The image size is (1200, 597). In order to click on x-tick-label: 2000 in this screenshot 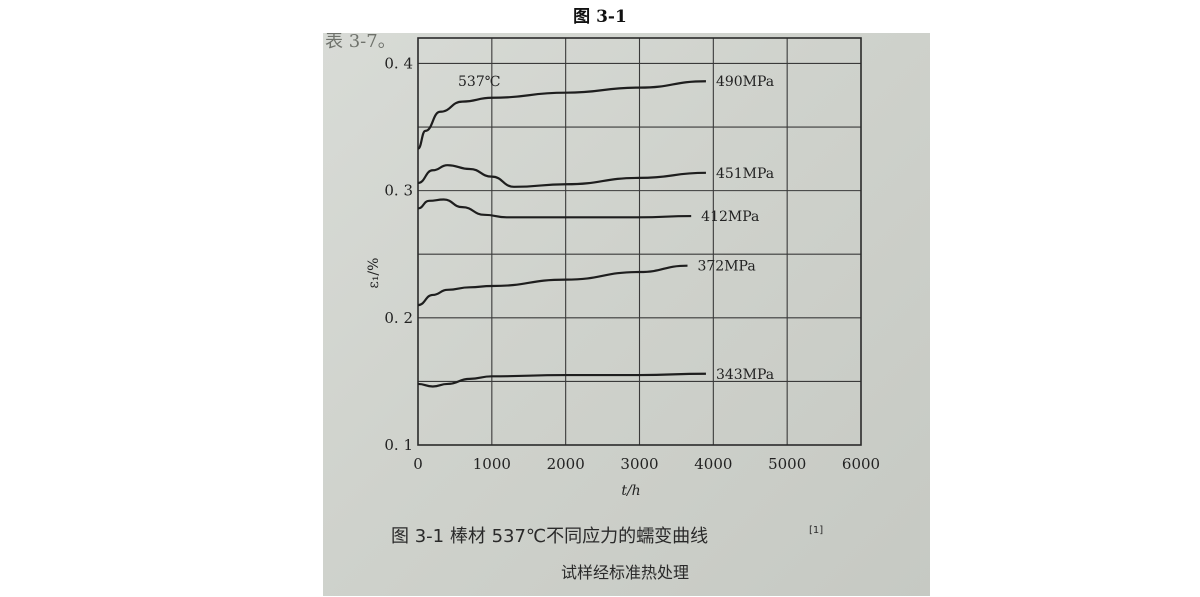, I will do `click(566, 464)`.